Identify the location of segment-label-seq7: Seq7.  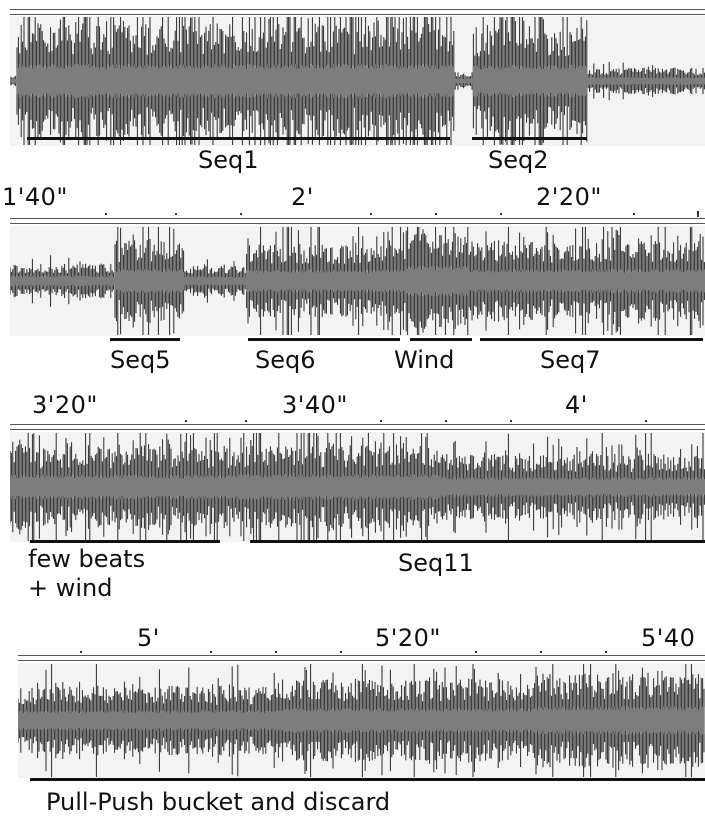
(570, 360).